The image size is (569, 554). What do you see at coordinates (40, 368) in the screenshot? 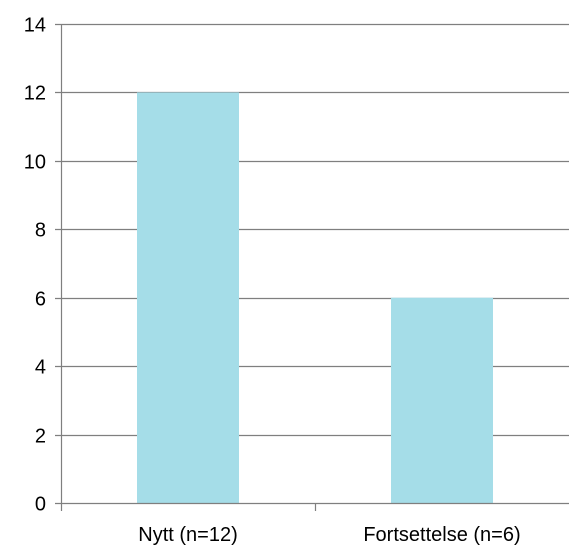
I see `y-tick-label-4: 4` at bounding box center [40, 368].